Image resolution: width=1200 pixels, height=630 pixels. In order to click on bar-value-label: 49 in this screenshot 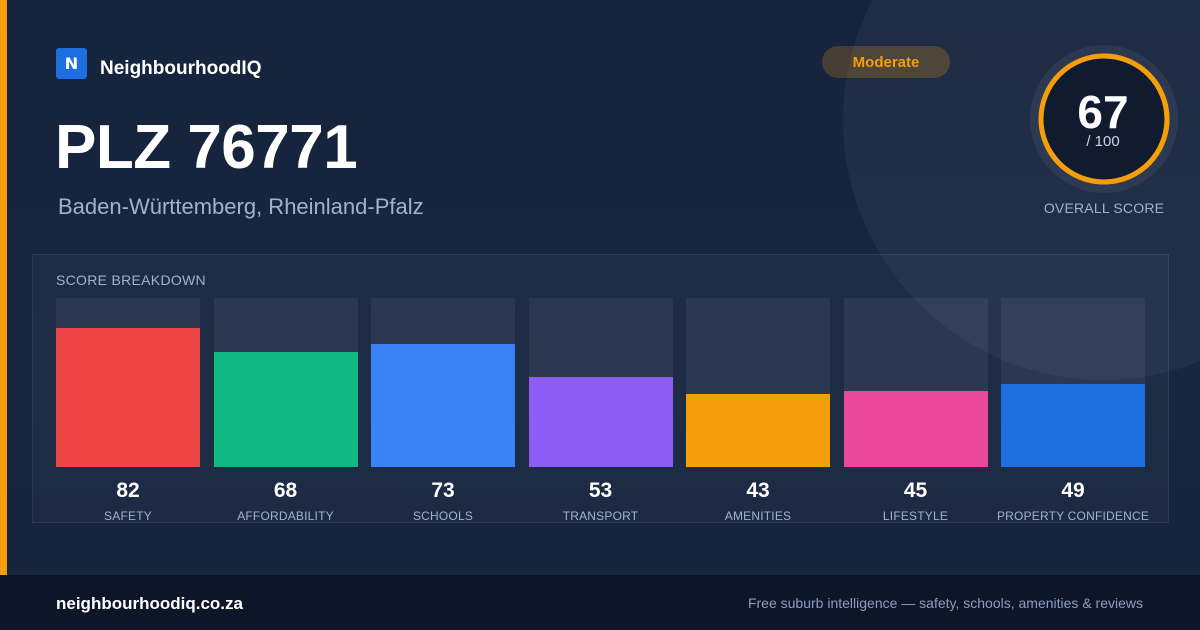, I will do `click(1073, 490)`.